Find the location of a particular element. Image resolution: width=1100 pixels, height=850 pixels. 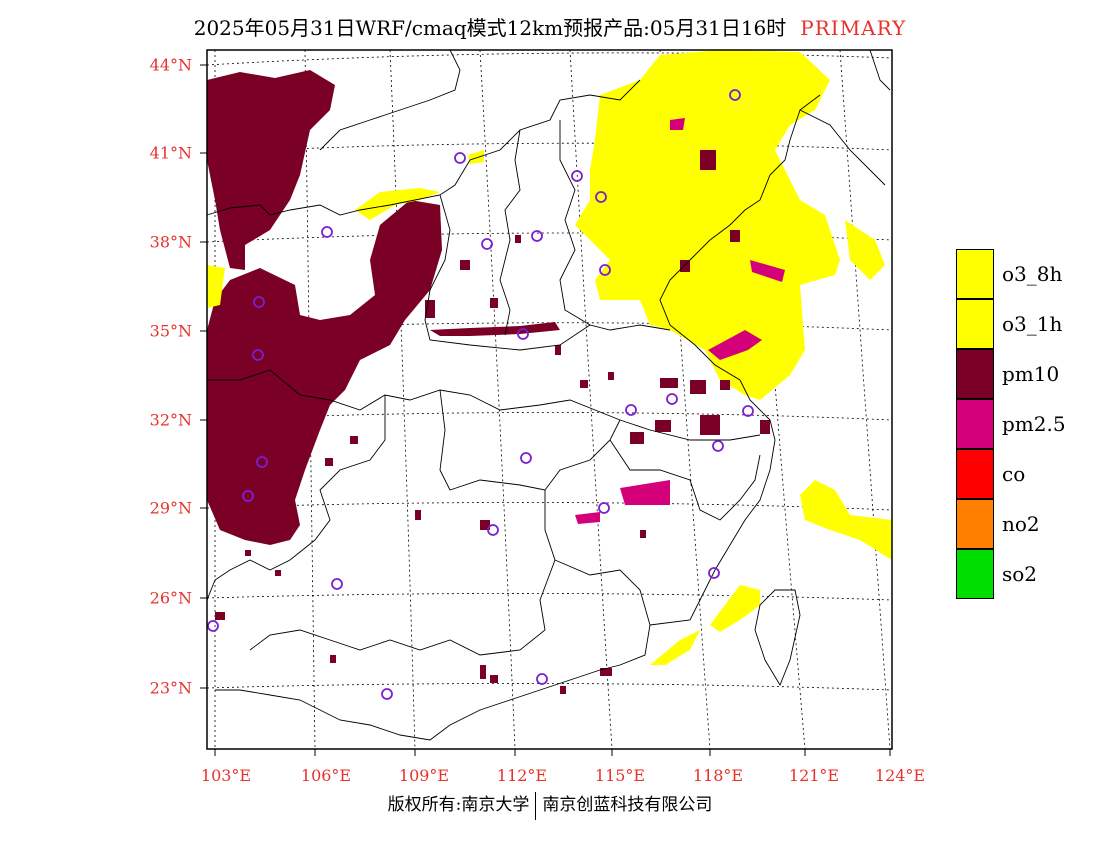

copyright-right: 南京创蓝科技有限公司 is located at coordinates (627, 805).